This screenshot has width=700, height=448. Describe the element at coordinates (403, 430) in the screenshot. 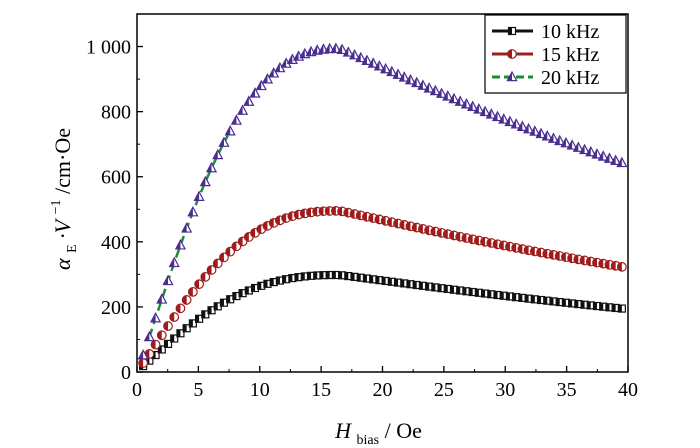

I see `x-axis-title-unit: / Oe` at that location.